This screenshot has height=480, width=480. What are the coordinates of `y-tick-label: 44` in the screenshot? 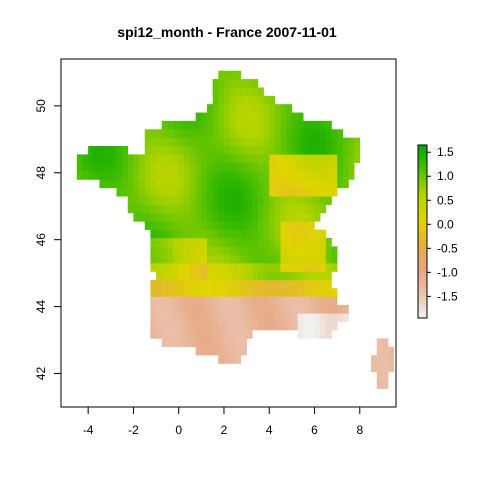 It's located at (41, 307).